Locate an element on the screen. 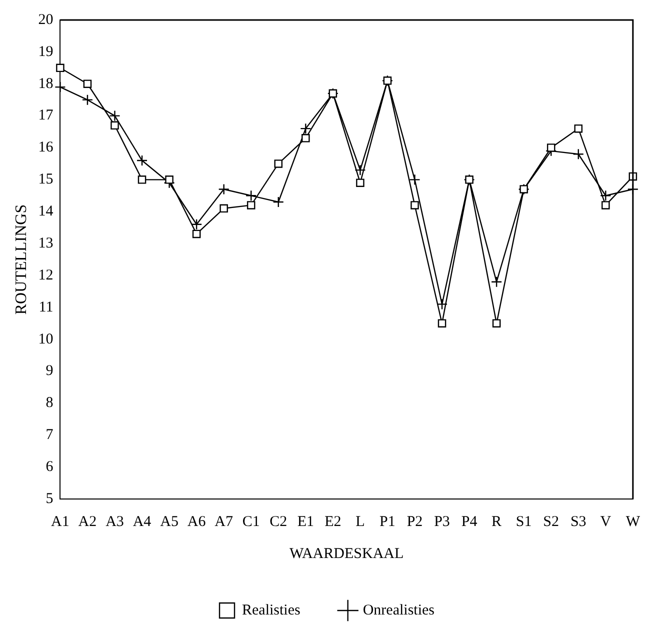 The height and width of the screenshot is (638, 662). y-axis-title: ROUTELLINGS is located at coordinates (21, 259).